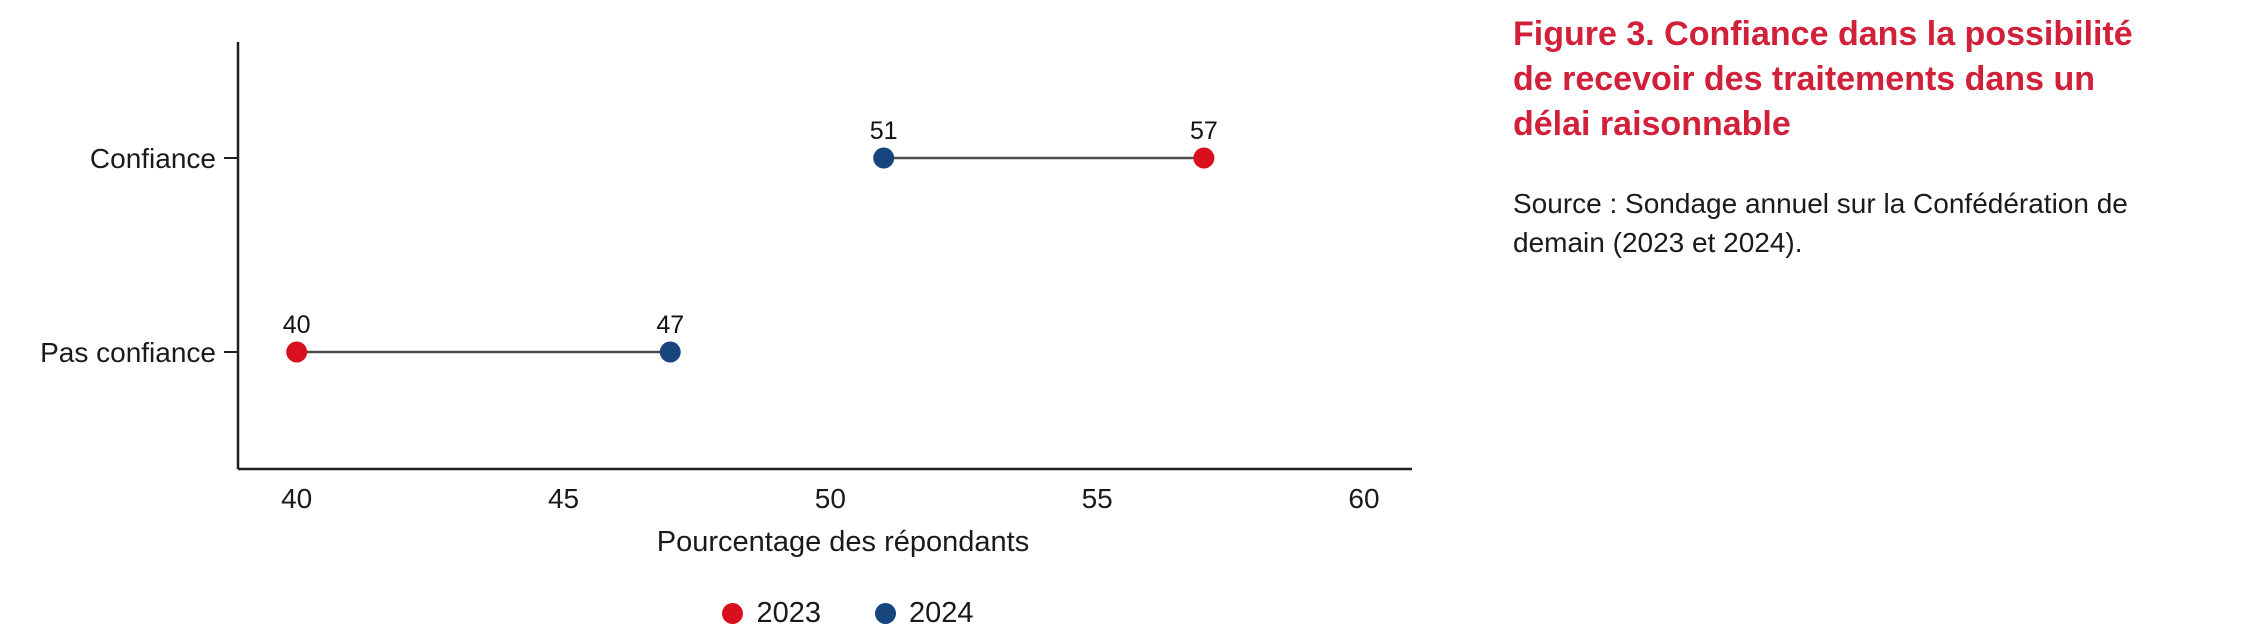  What do you see at coordinates (1363, 498) in the screenshot?
I see `x-tick-label: 60` at bounding box center [1363, 498].